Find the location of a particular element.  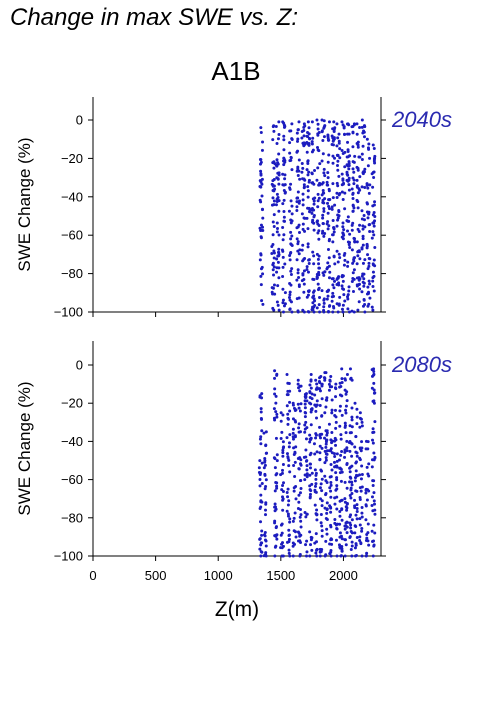

x-tick-label: 0 is located at coordinates (92, 575).